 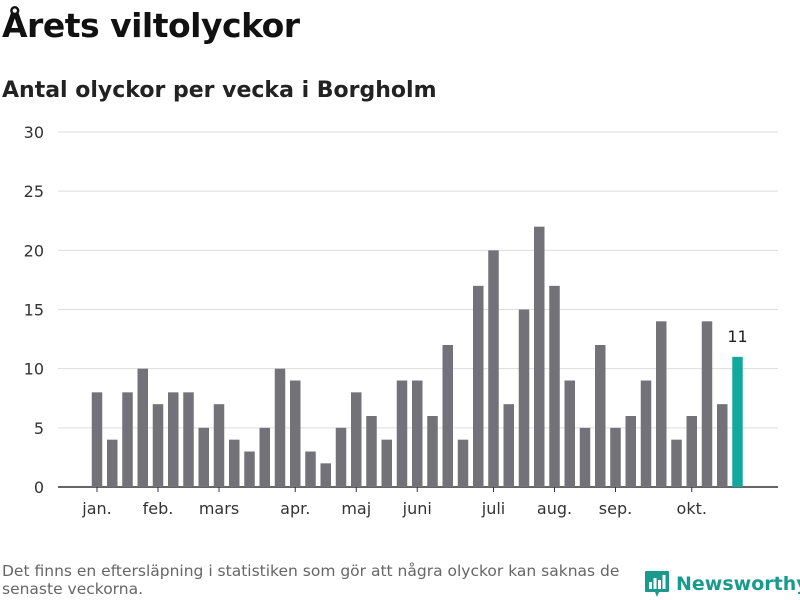 I want to click on x-tick-label: feb., so click(x=158, y=508).